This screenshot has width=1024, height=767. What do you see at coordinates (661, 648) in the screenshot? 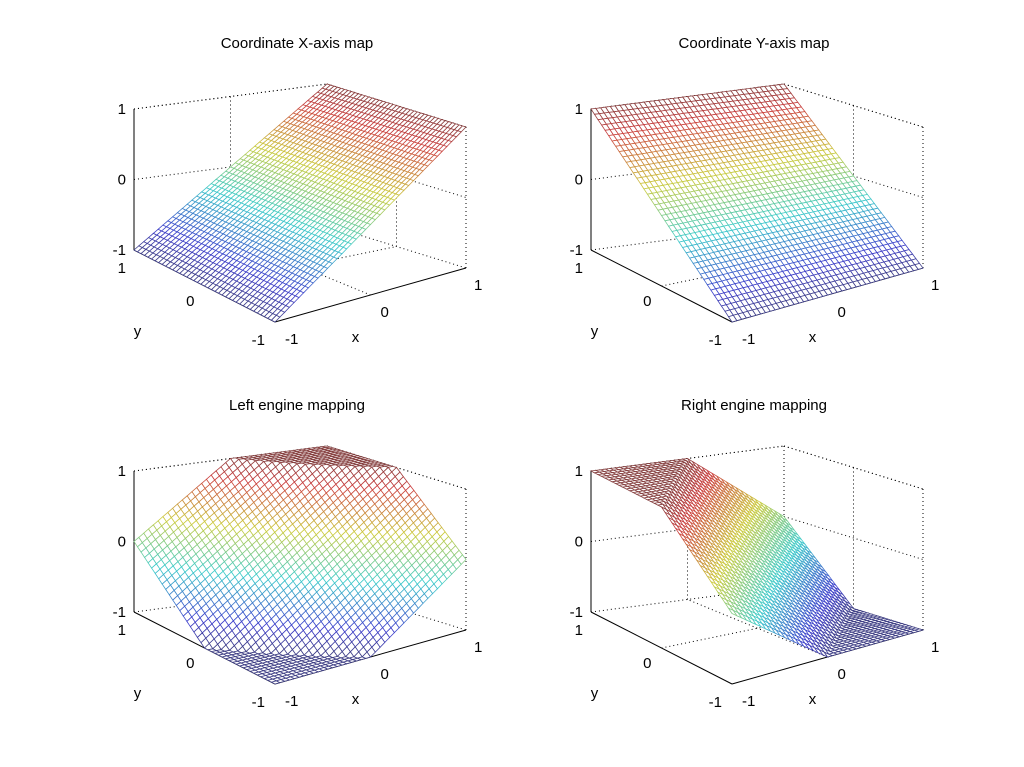
I see `y-axis-line` at bounding box center [661, 648].